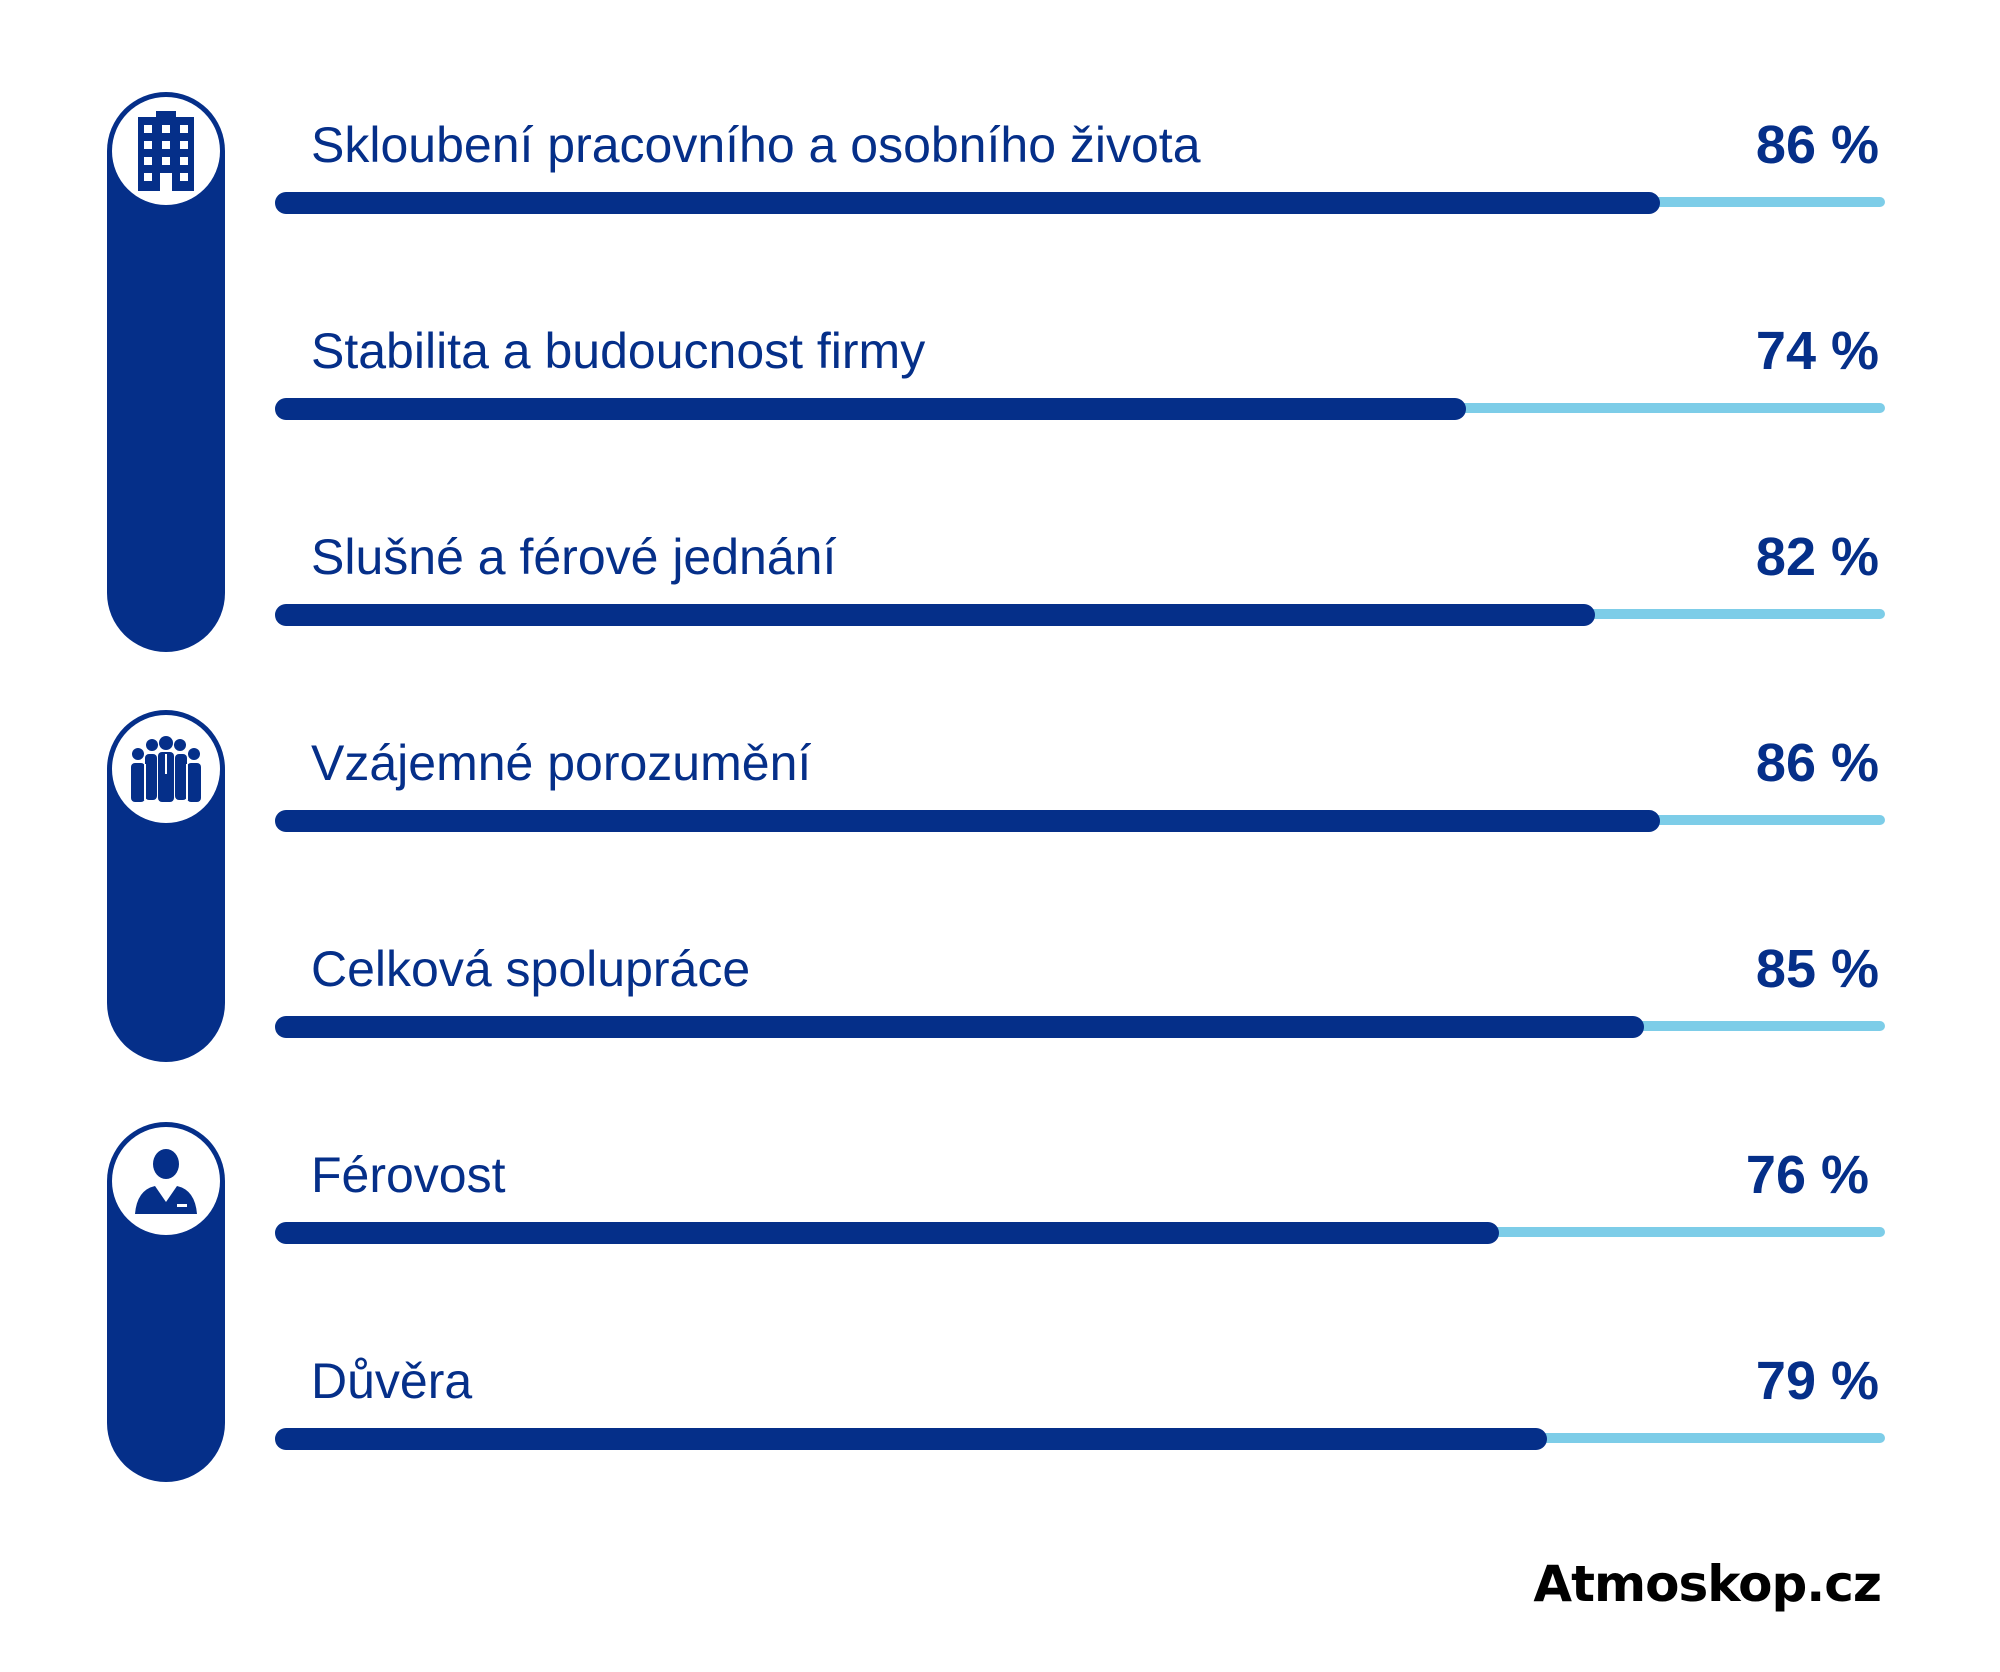 The width and height of the screenshot is (2000, 1672). I want to click on bar-value-label: 79 %, so click(1817, 1381).